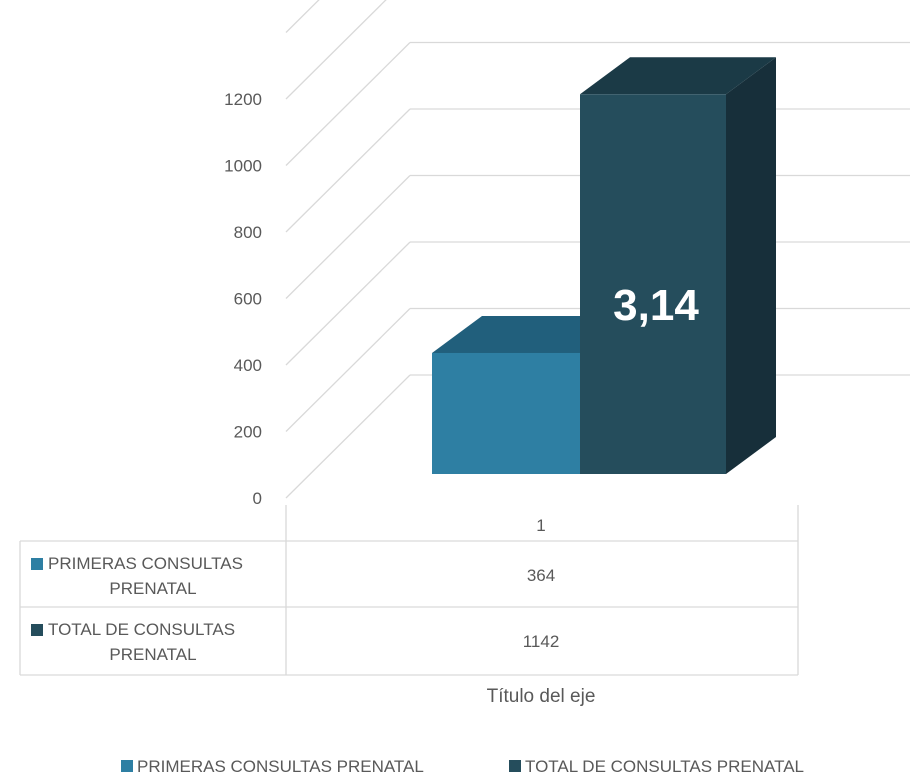 The height and width of the screenshot is (781, 910). Describe the element at coordinates (280, 766) in the screenshot. I see `legend-label: PRIMERAS CONSULTAS PRENATAL` at that location.